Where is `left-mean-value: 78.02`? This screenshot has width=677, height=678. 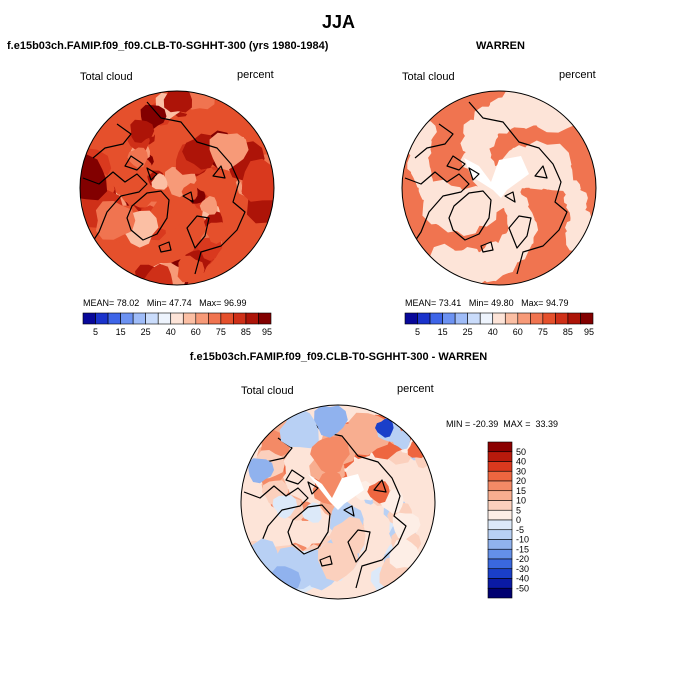 left-mean-value: 78.02 is located at coordinates (128, 303).